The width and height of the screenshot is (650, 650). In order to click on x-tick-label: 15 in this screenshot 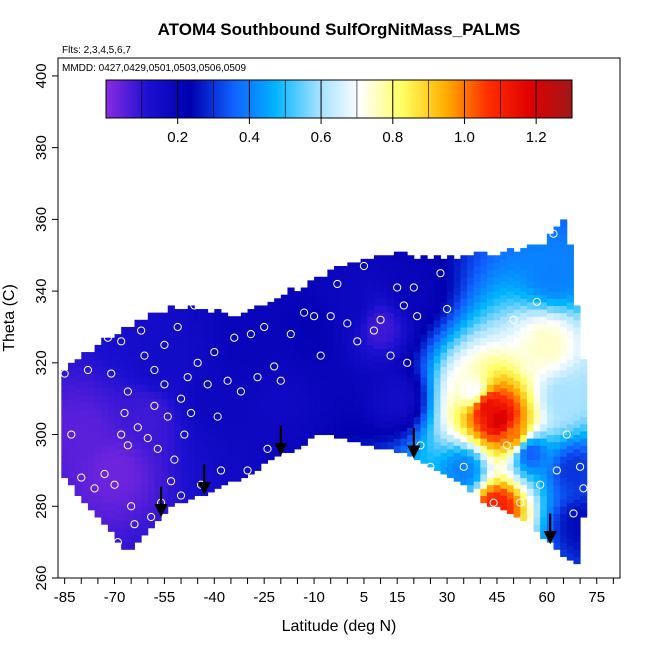, I will do `click(397, 597)`.